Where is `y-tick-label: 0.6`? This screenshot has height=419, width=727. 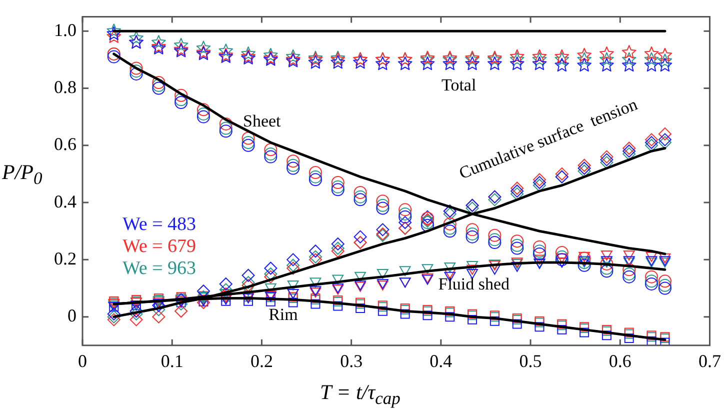
y-tick-label: 0.6 is located at coordinates (65, 144).